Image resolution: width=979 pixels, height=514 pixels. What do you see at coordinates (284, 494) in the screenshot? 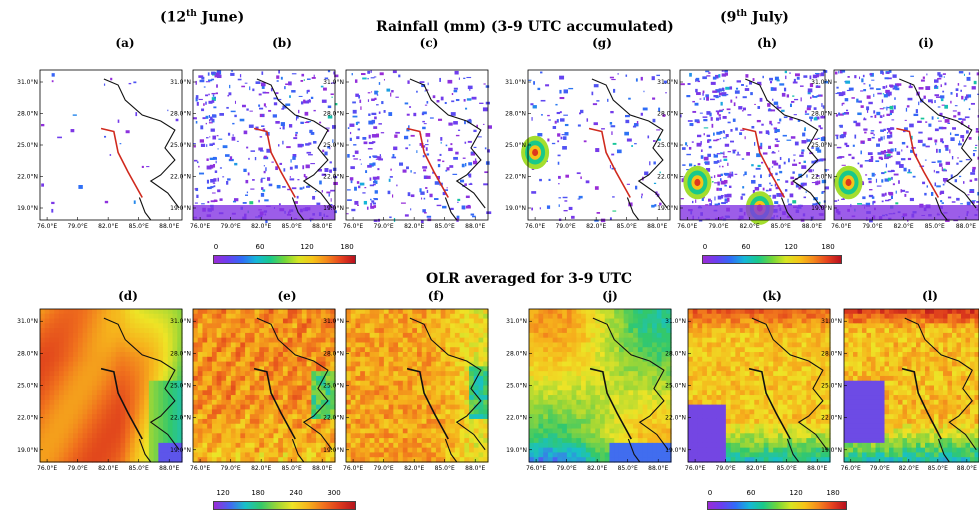
I see `colorbar-ticks: 120 180 240 300` at bounding box center [284, 494].